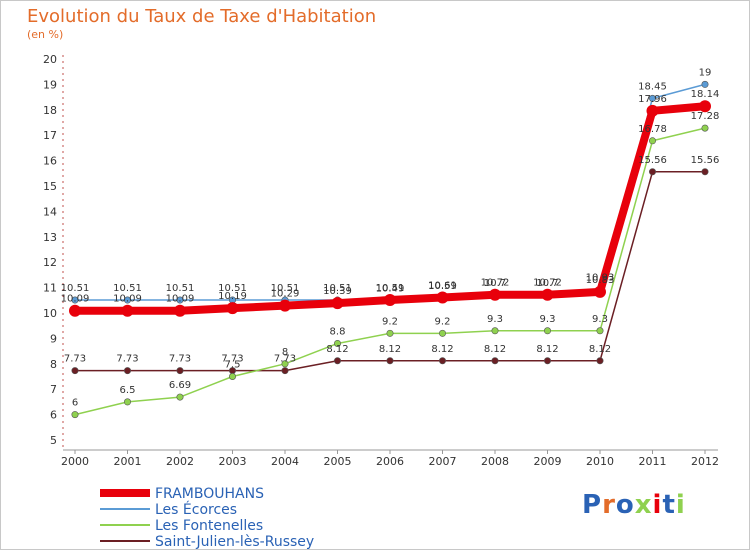  Describe the element at coordinates (50, 186) in the screenshot. I see `y-tick-label: 15` at that location.